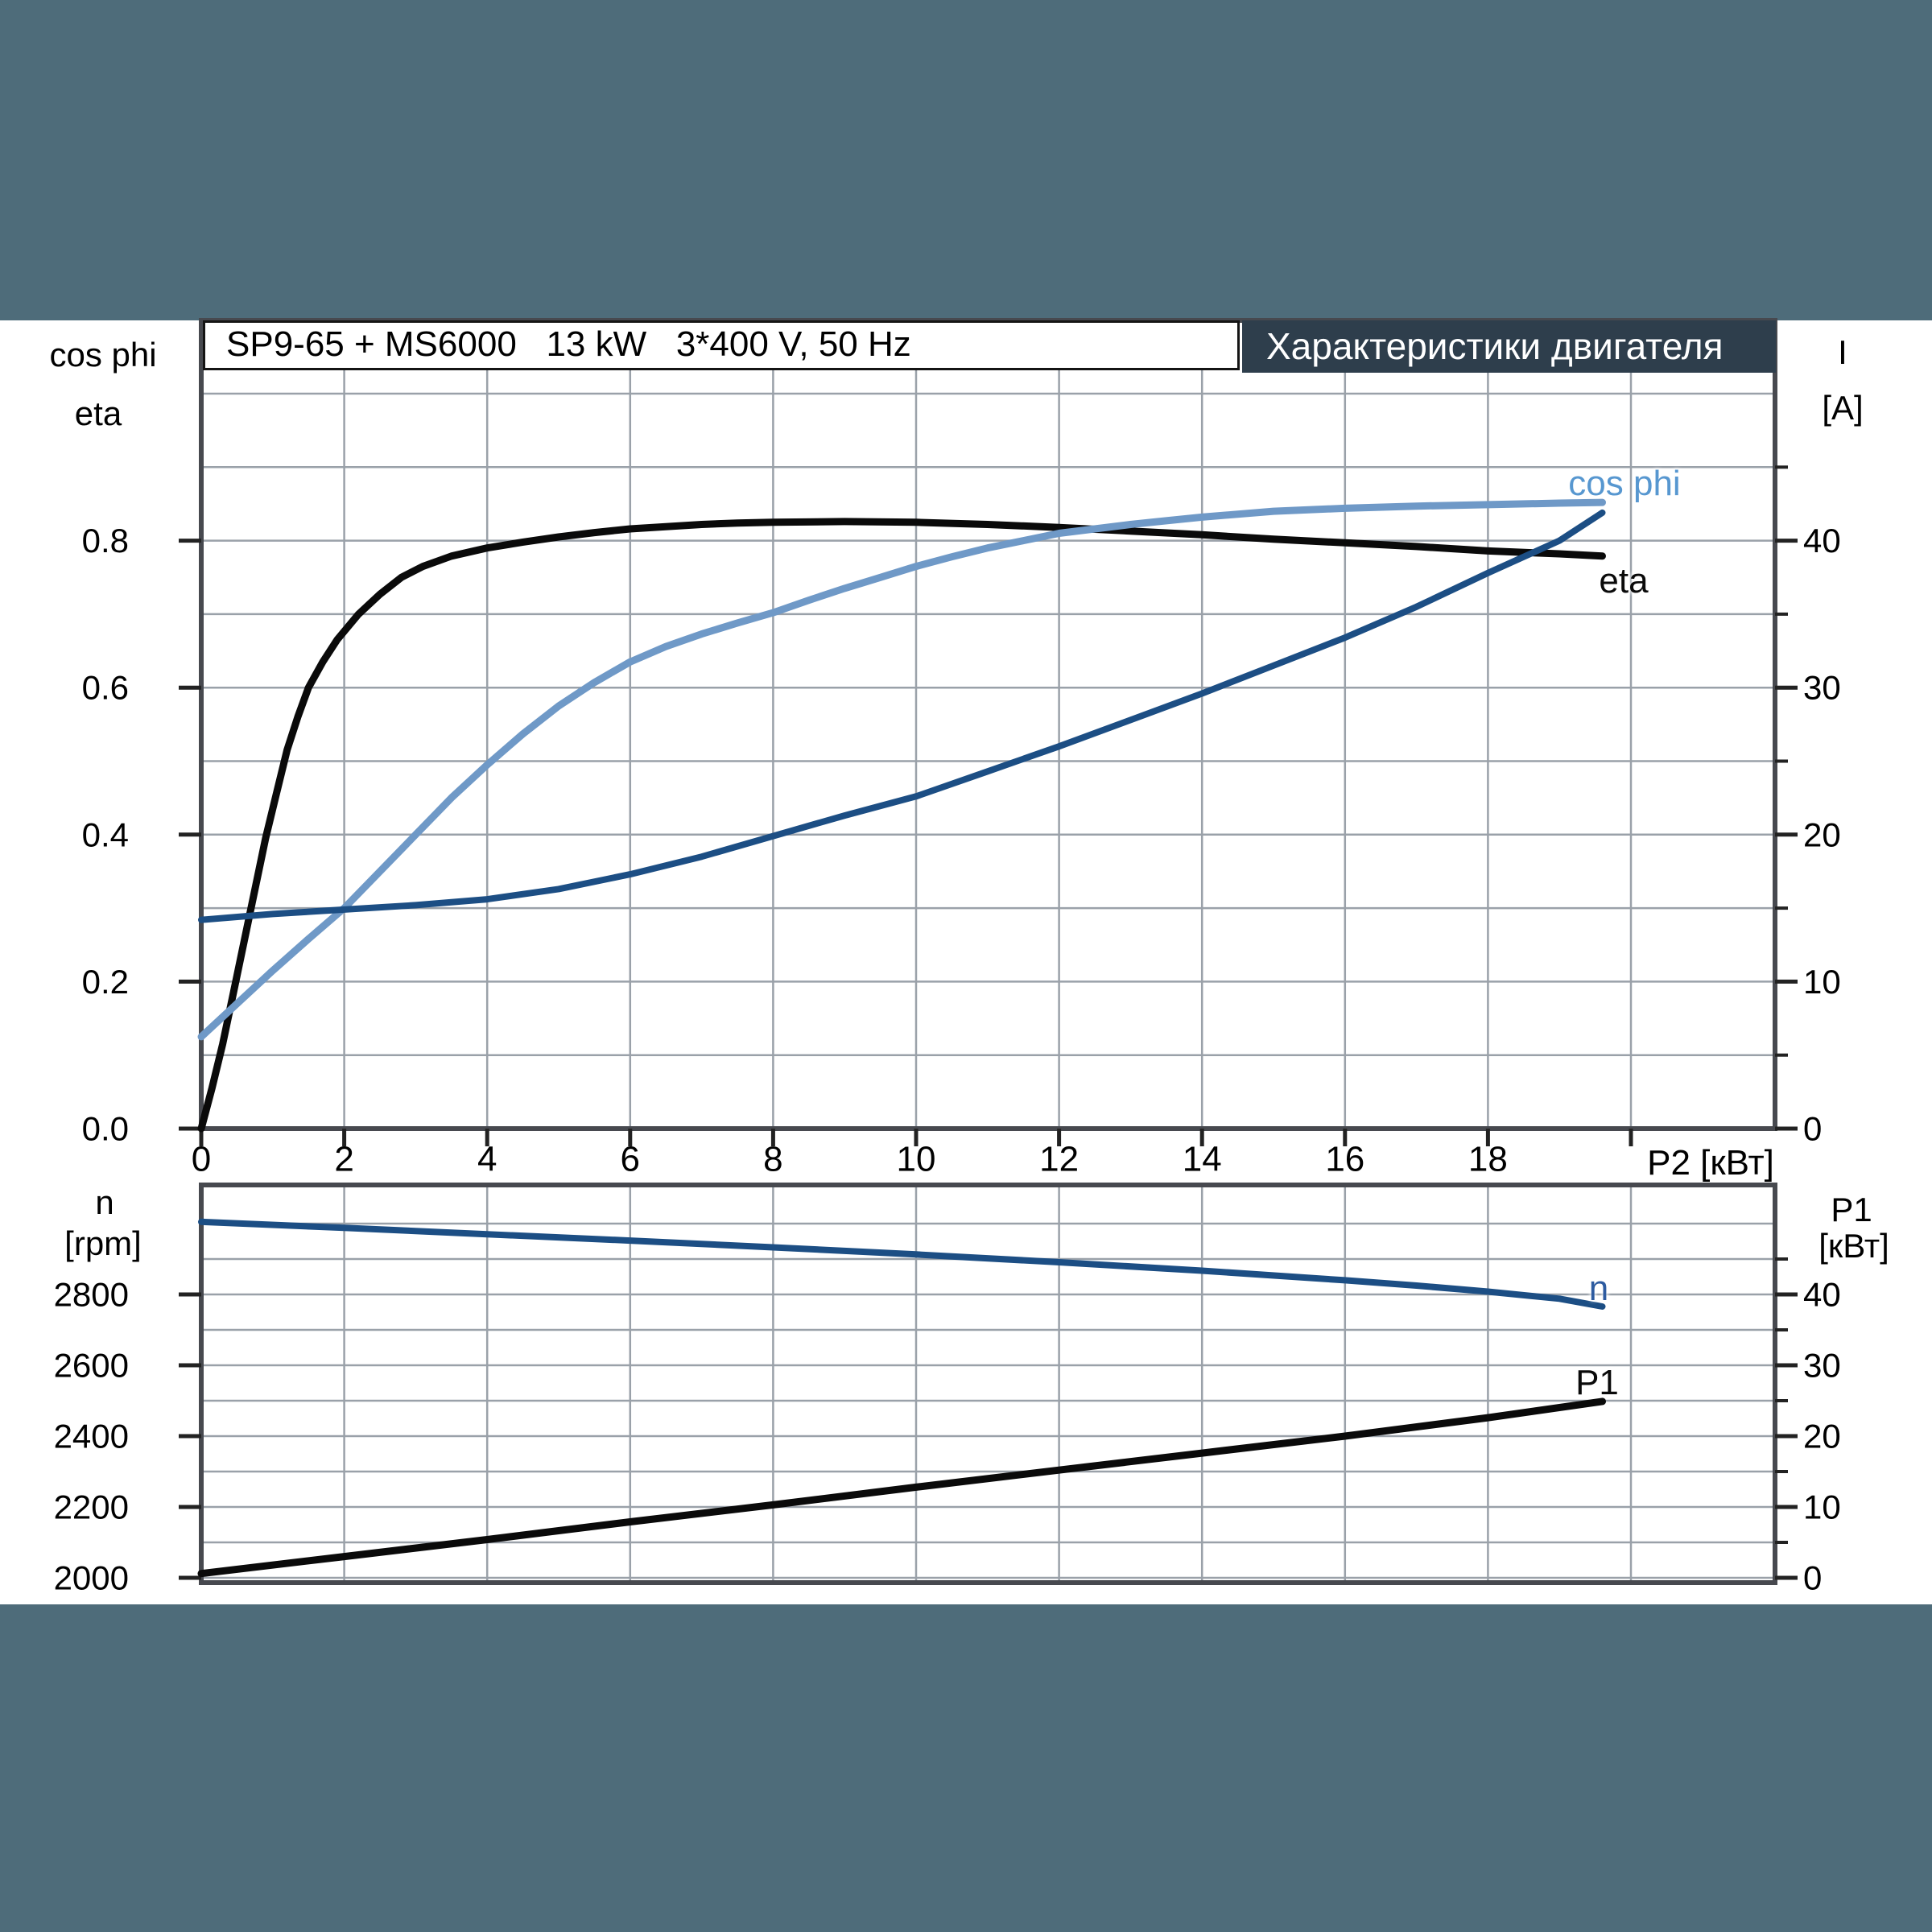 Image resolution: width=1932 pixels, height=1932 pixels. What do you see at coordinates (106, 1129) in the screenshot?
I see `left-axis-tick-label: 0.0` at bounding box center [106, 1129].